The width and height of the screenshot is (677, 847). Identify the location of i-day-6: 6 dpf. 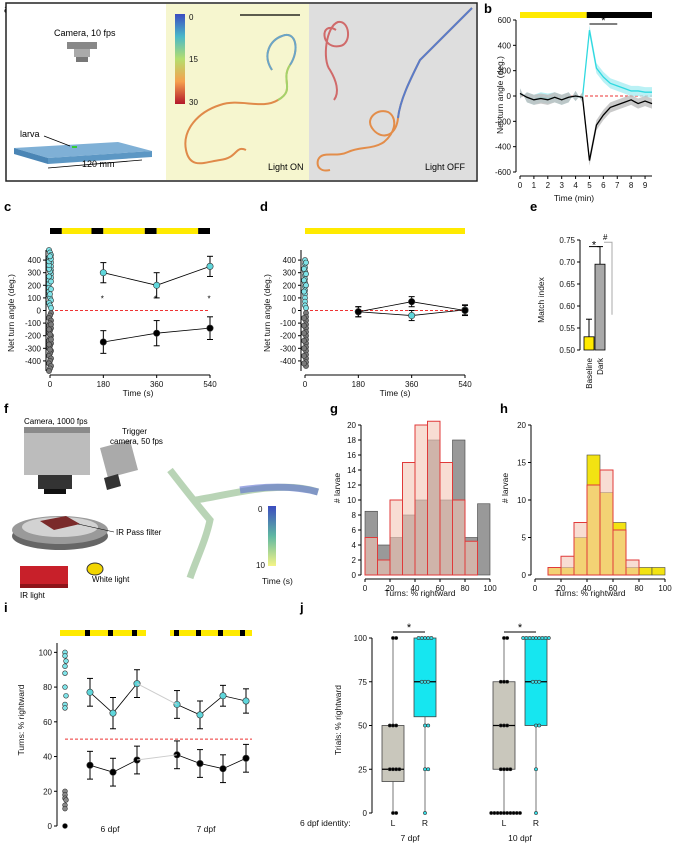
(111, 829).